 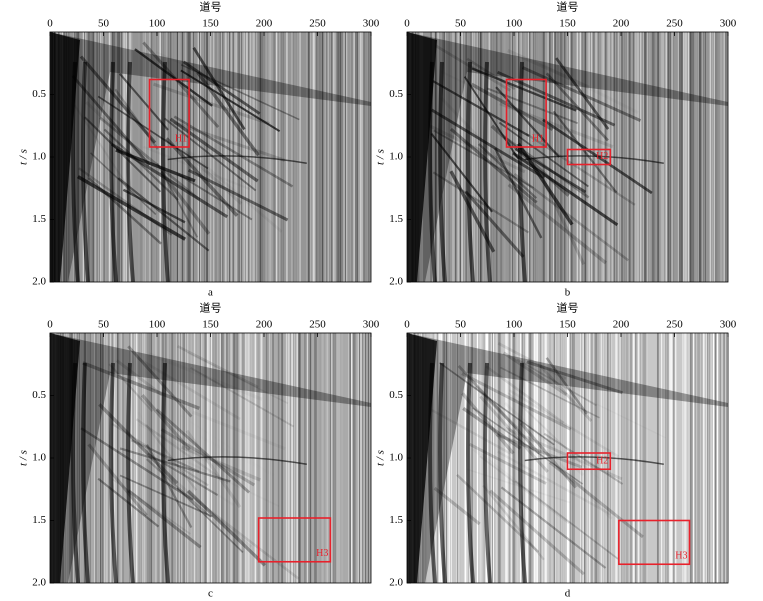 I want to click on panel-caption: a, so click(x=210, y=293).